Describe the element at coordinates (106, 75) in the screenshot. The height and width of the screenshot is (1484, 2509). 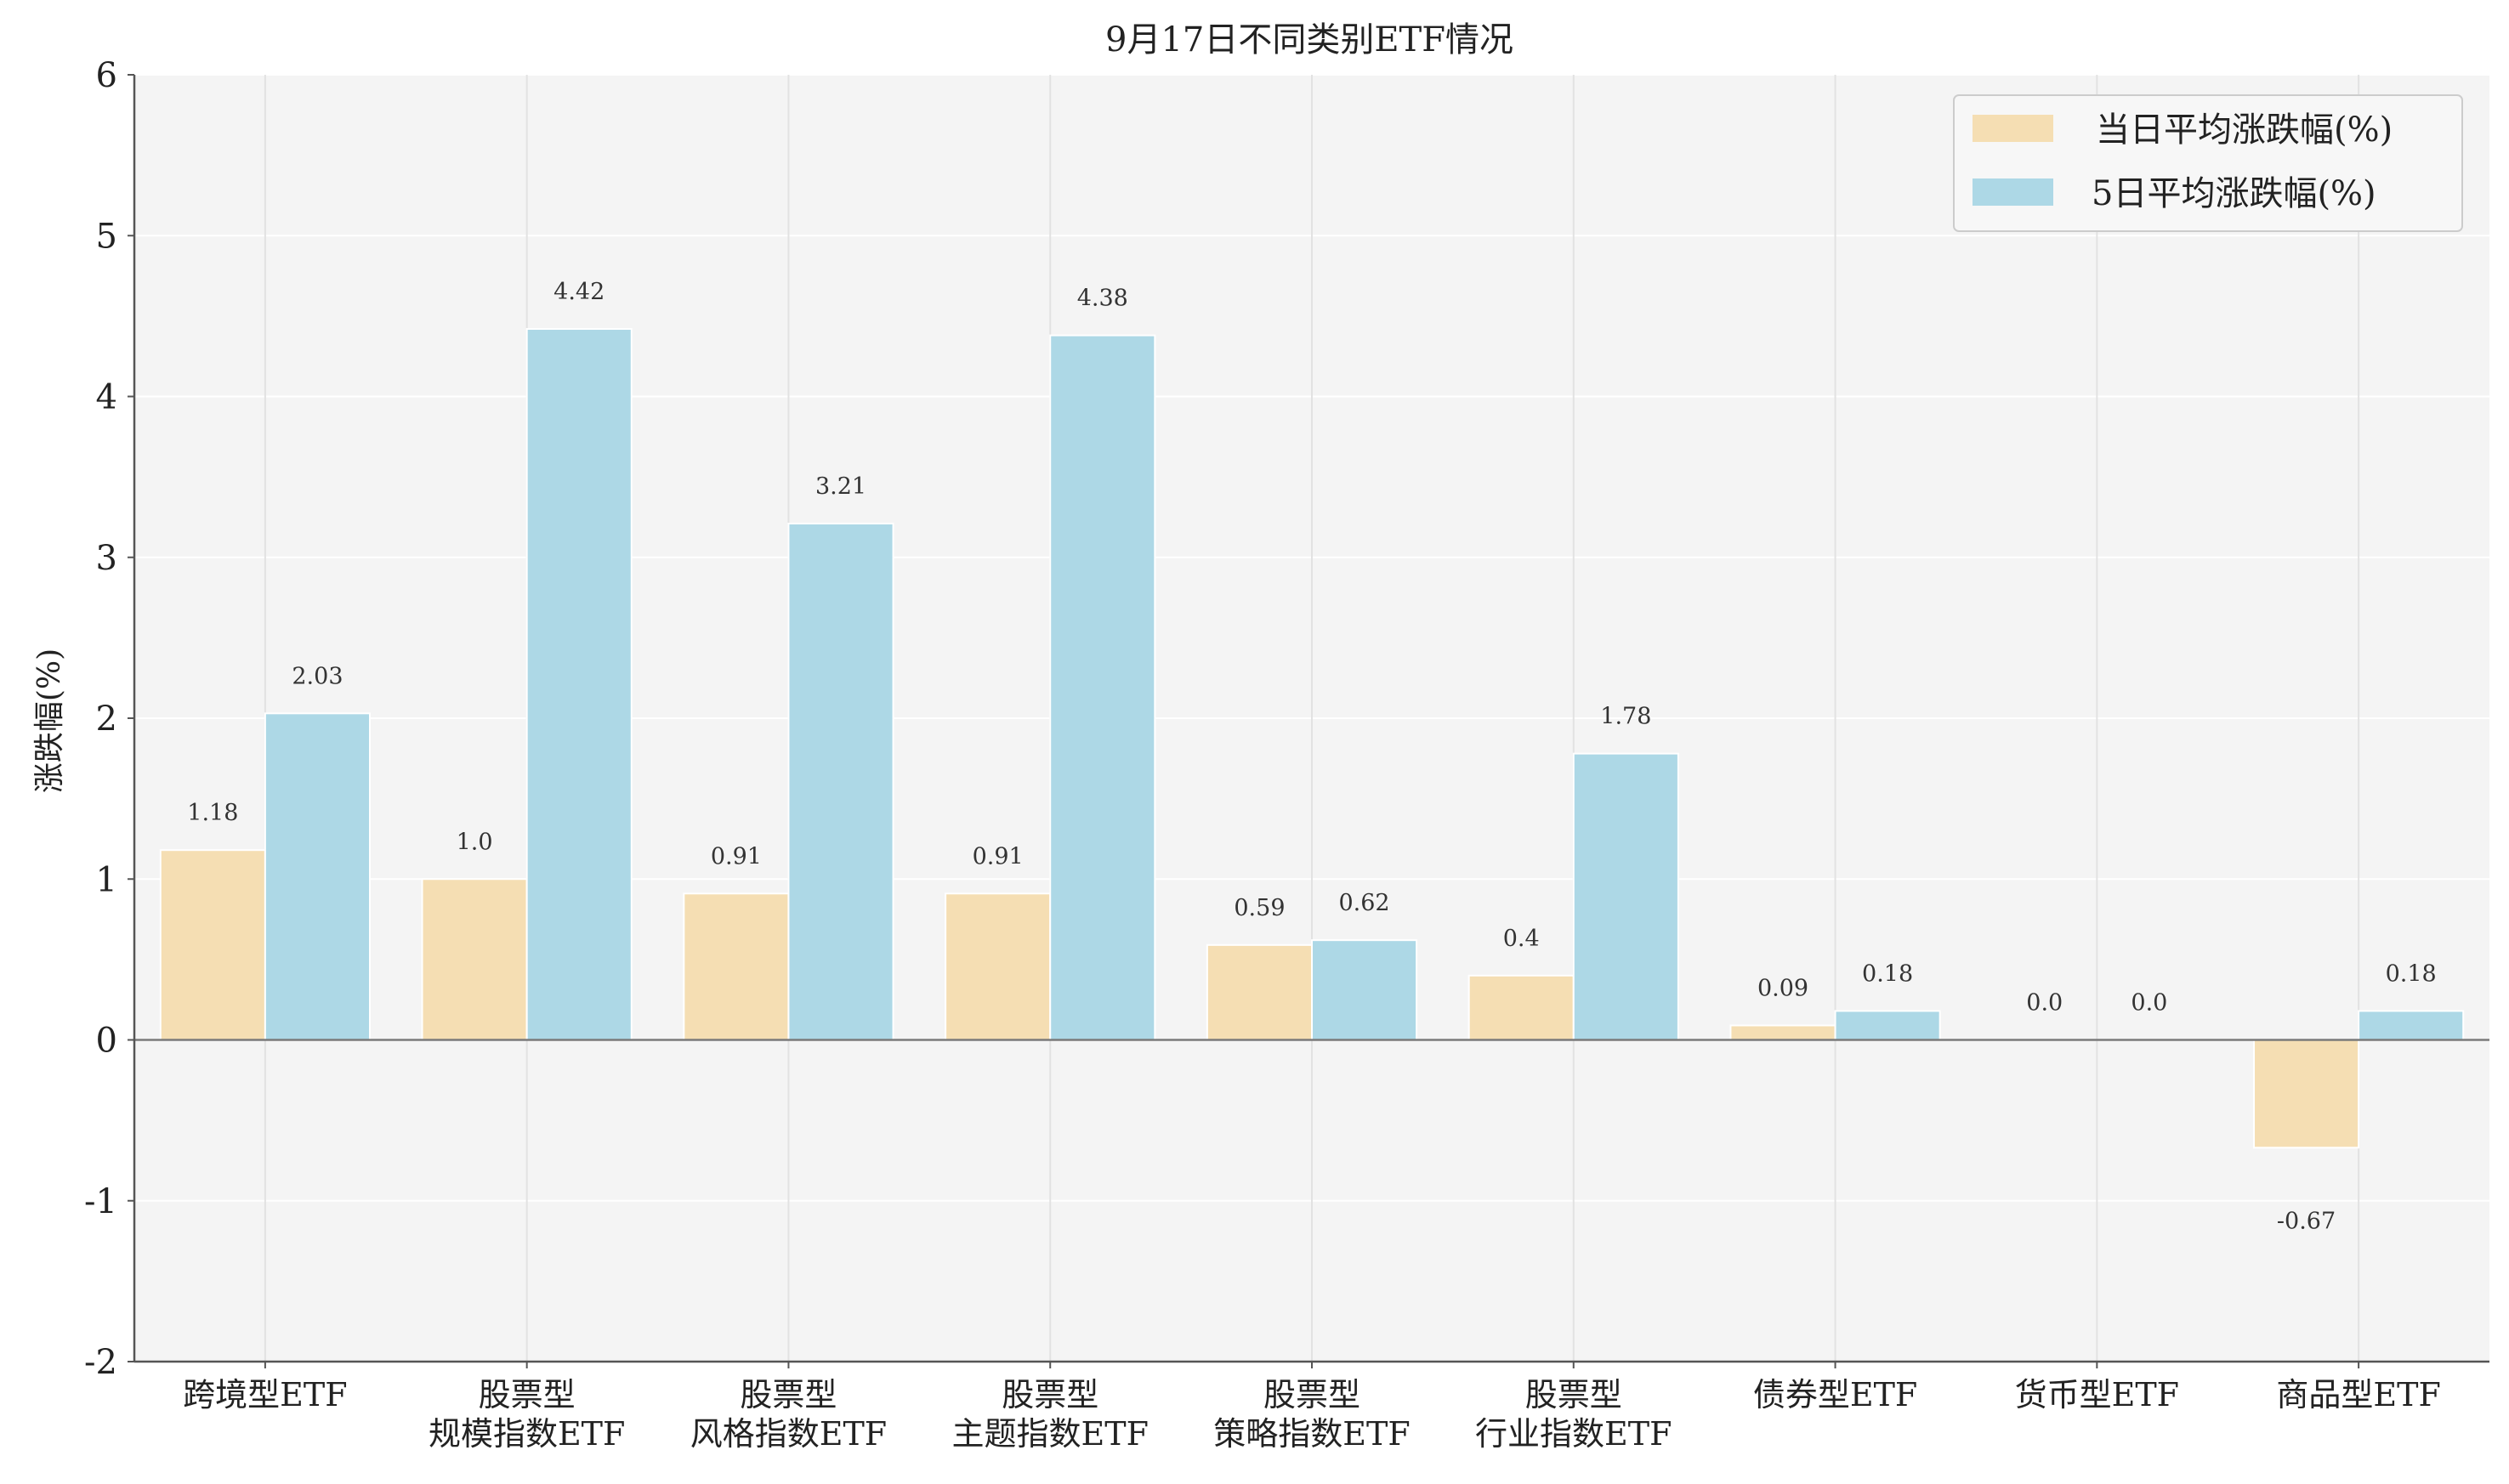
I see `y-tick-label: 6` at that location.